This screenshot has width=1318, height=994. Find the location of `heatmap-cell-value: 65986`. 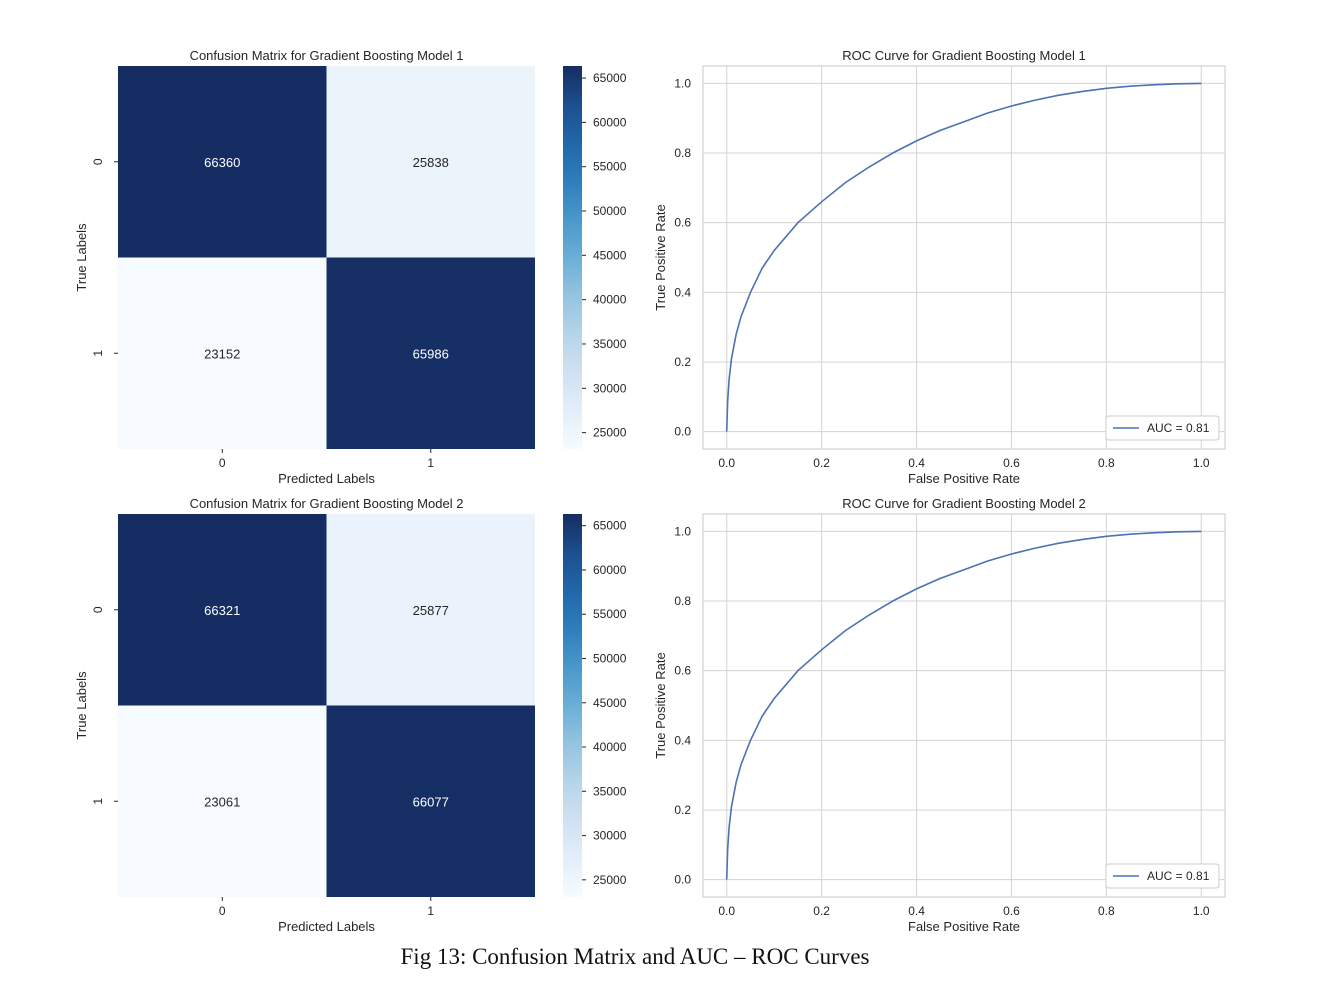

heatmap-cell-value: 65986 is located at coordinates (431, 353).